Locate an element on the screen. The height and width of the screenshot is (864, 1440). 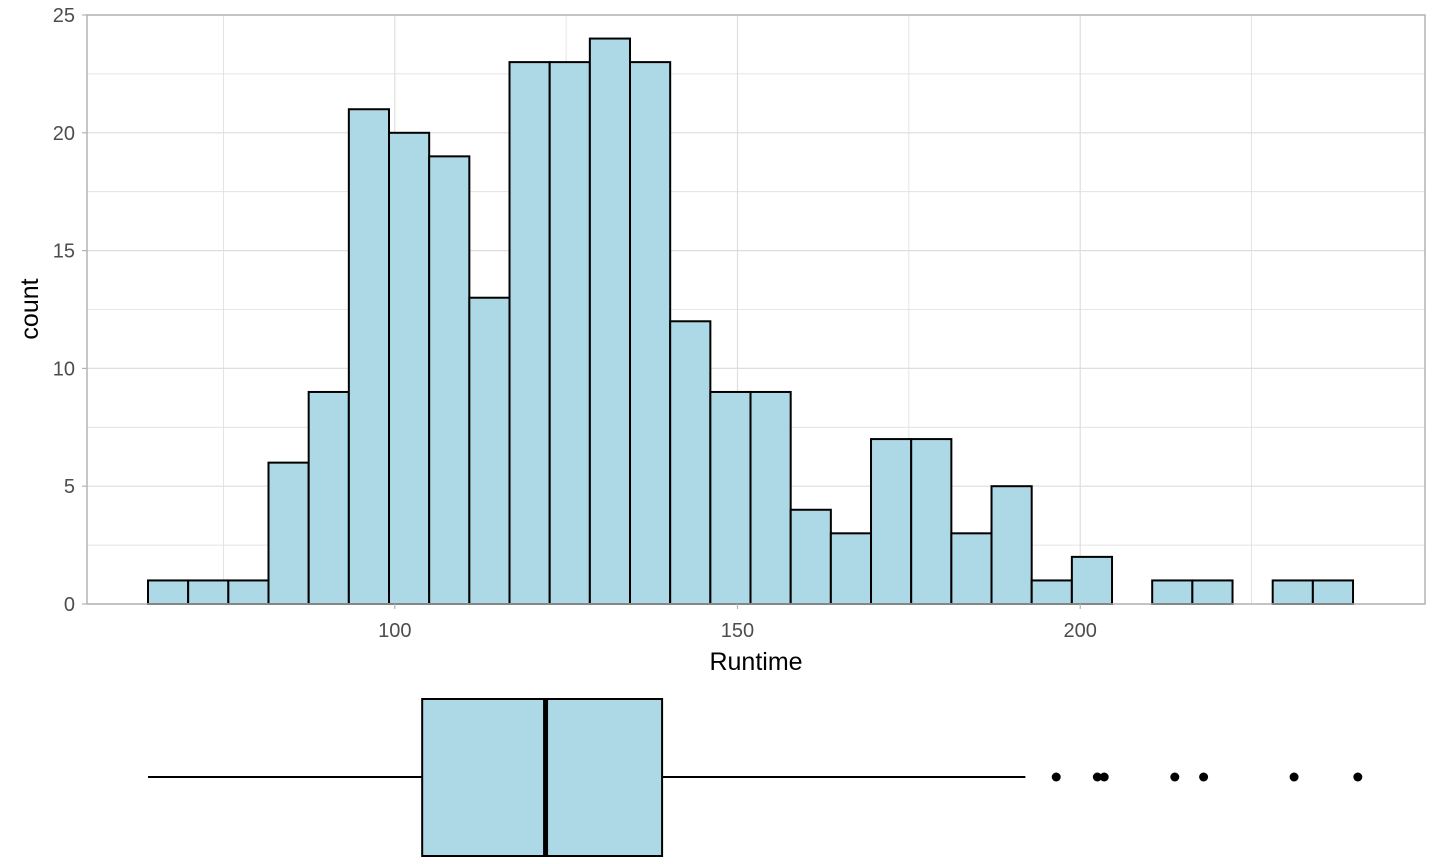
y-tick-label: 10 is located at coordinates (64, 369).